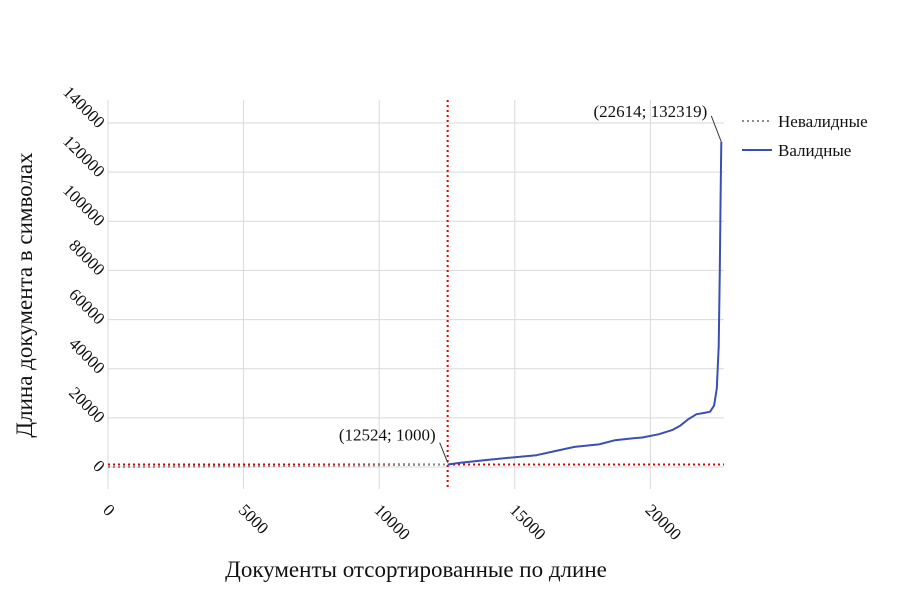 The width and height of the screenshot is (900, 600). What do you see at coordinates (86, 404) in the screenshot?
I see `y-tick-label: 20000` at bounding box center [86, 404].